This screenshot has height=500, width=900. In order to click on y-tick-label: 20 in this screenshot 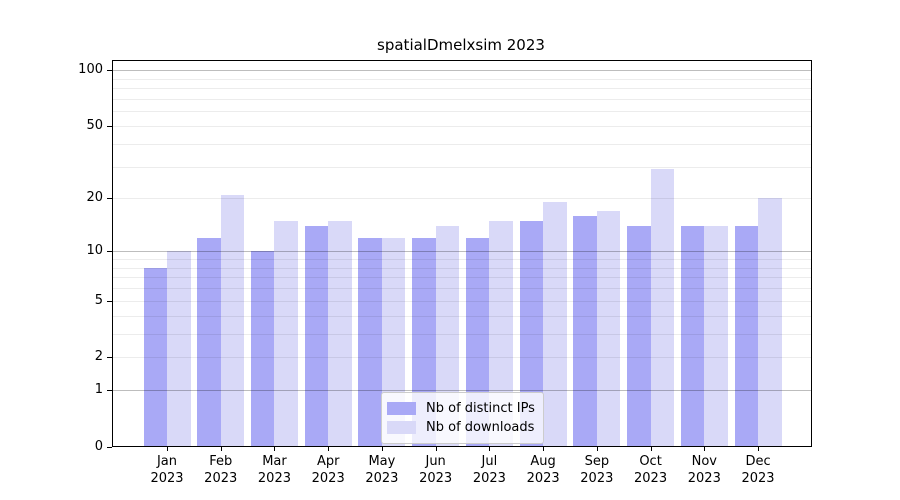, I will do `click(94, 198)`.